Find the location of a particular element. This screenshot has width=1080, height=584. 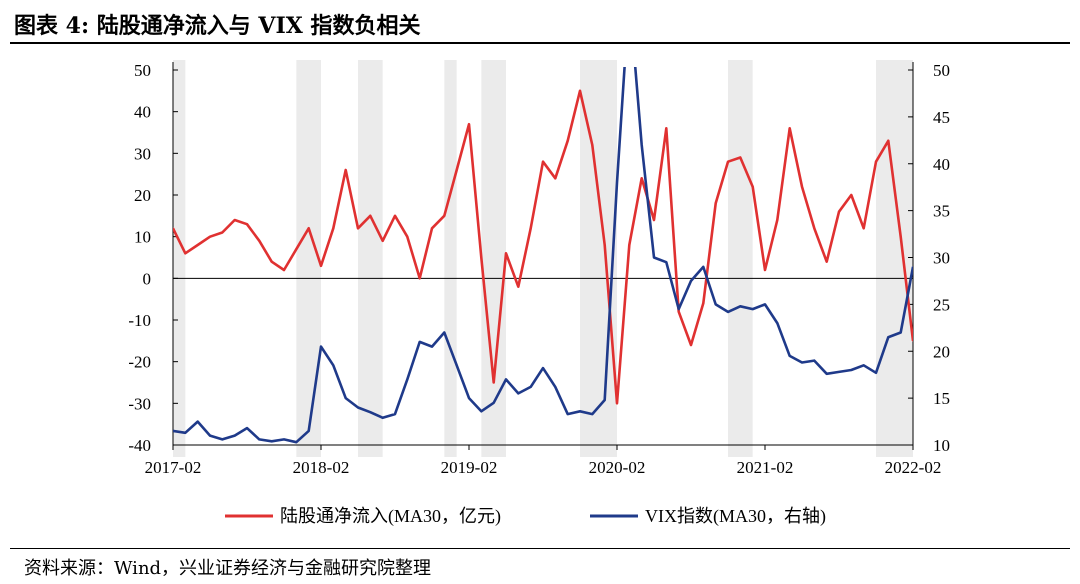

source-rule is located at coordinates (540, 548).